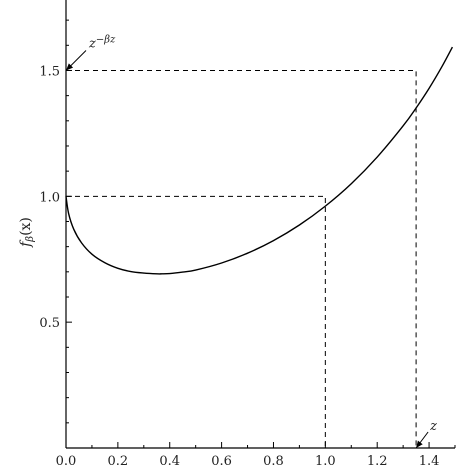 This screenshot has height=474, width=474. What do you see at coordinates (325, 461) in the screenshot?
I see `x-tick-label: 1.0` at bounding box center [325, 461].